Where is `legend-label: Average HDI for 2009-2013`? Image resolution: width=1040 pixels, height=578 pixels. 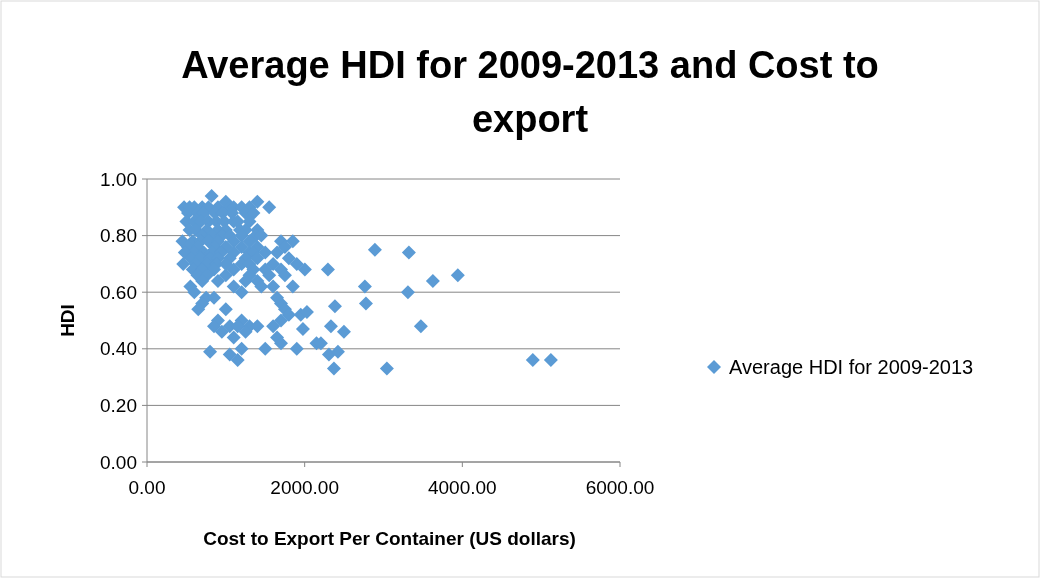 legend-label: Average HDI for 2009-2013 is located at coordinates (851, 367).